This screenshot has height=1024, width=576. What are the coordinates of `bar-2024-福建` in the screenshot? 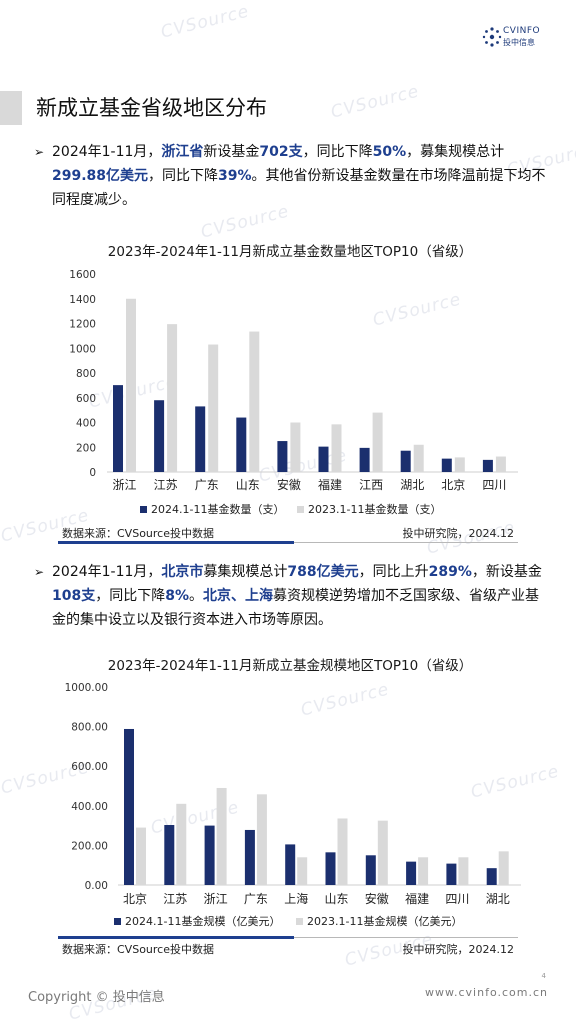 It's located at (411, 873).